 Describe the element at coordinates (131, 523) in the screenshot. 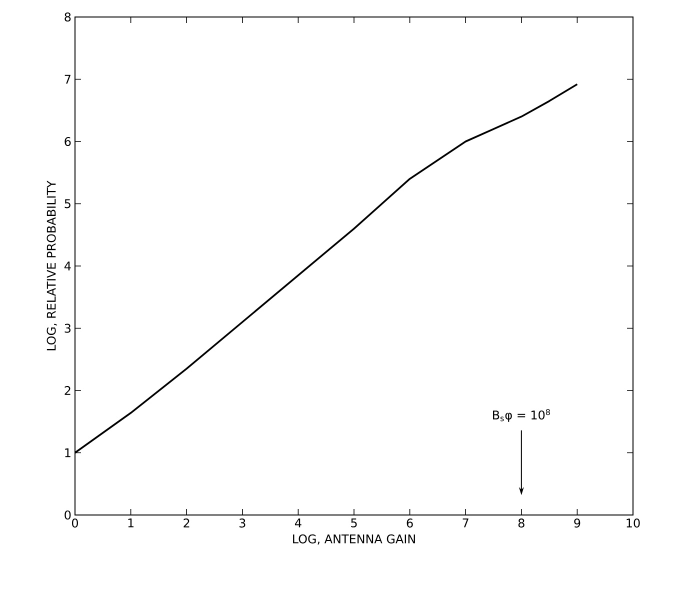

I see `x-tick-label: 1` at that location.